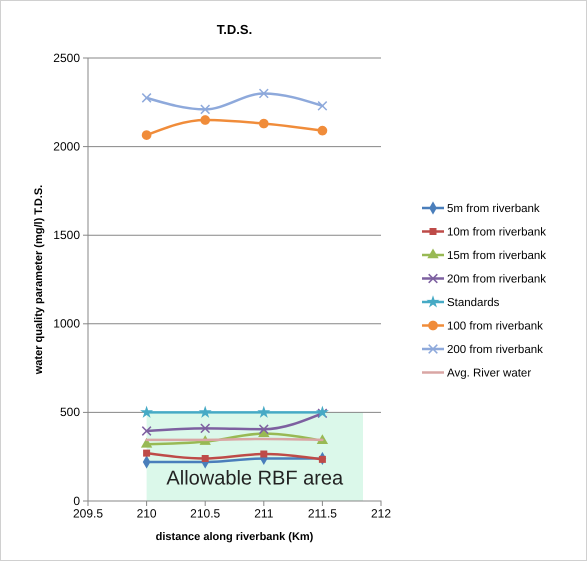 This screenshot has height=561, width=587. What do you see at coordinates (255, 479) in the screenshot?
I see `band-label: Allowable RBF area` at bounding box center [255, 479].